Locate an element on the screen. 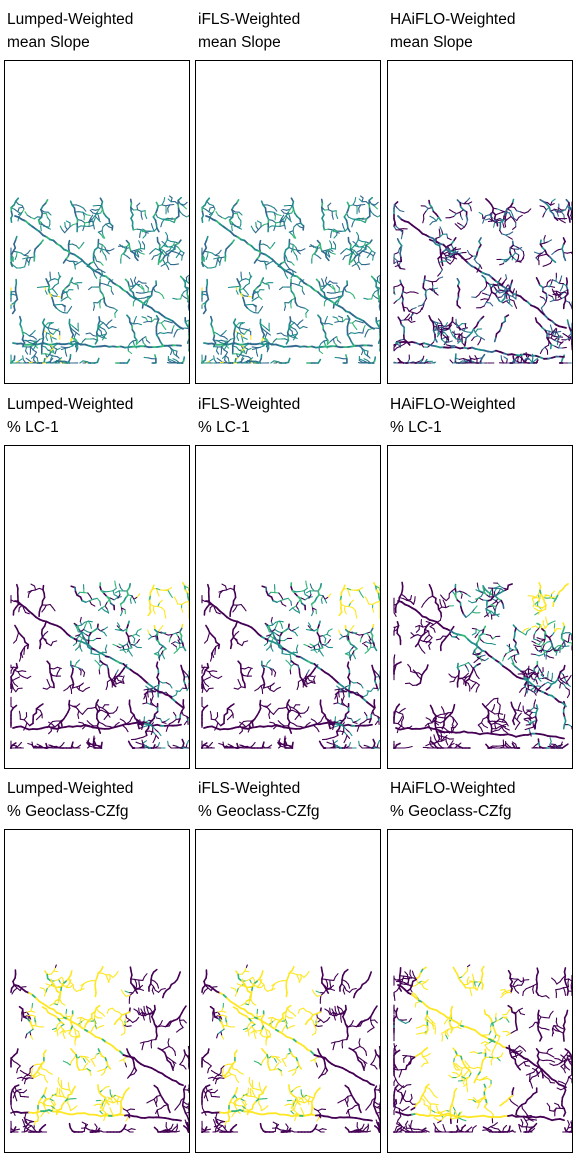 The width and height of the screenshot is (576, 1153). river-network is located at coordinates (291, 664).